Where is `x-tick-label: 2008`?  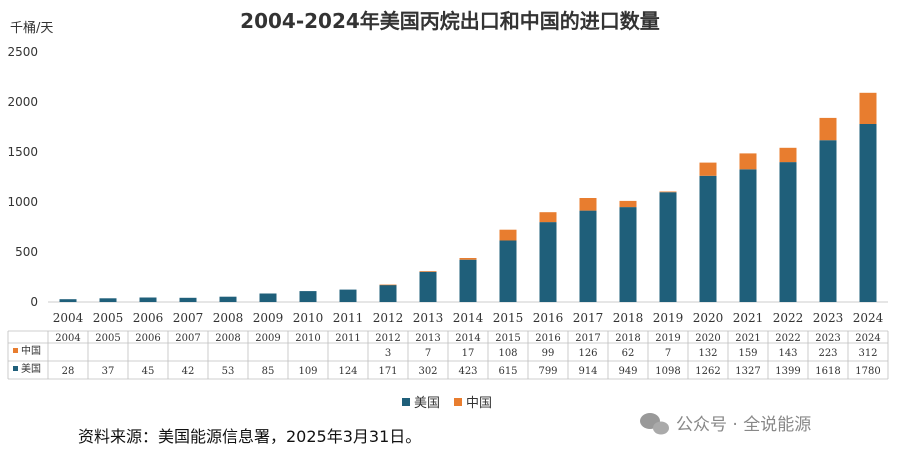 x-tick-label: 2008 is located at coordinates (228, 318).